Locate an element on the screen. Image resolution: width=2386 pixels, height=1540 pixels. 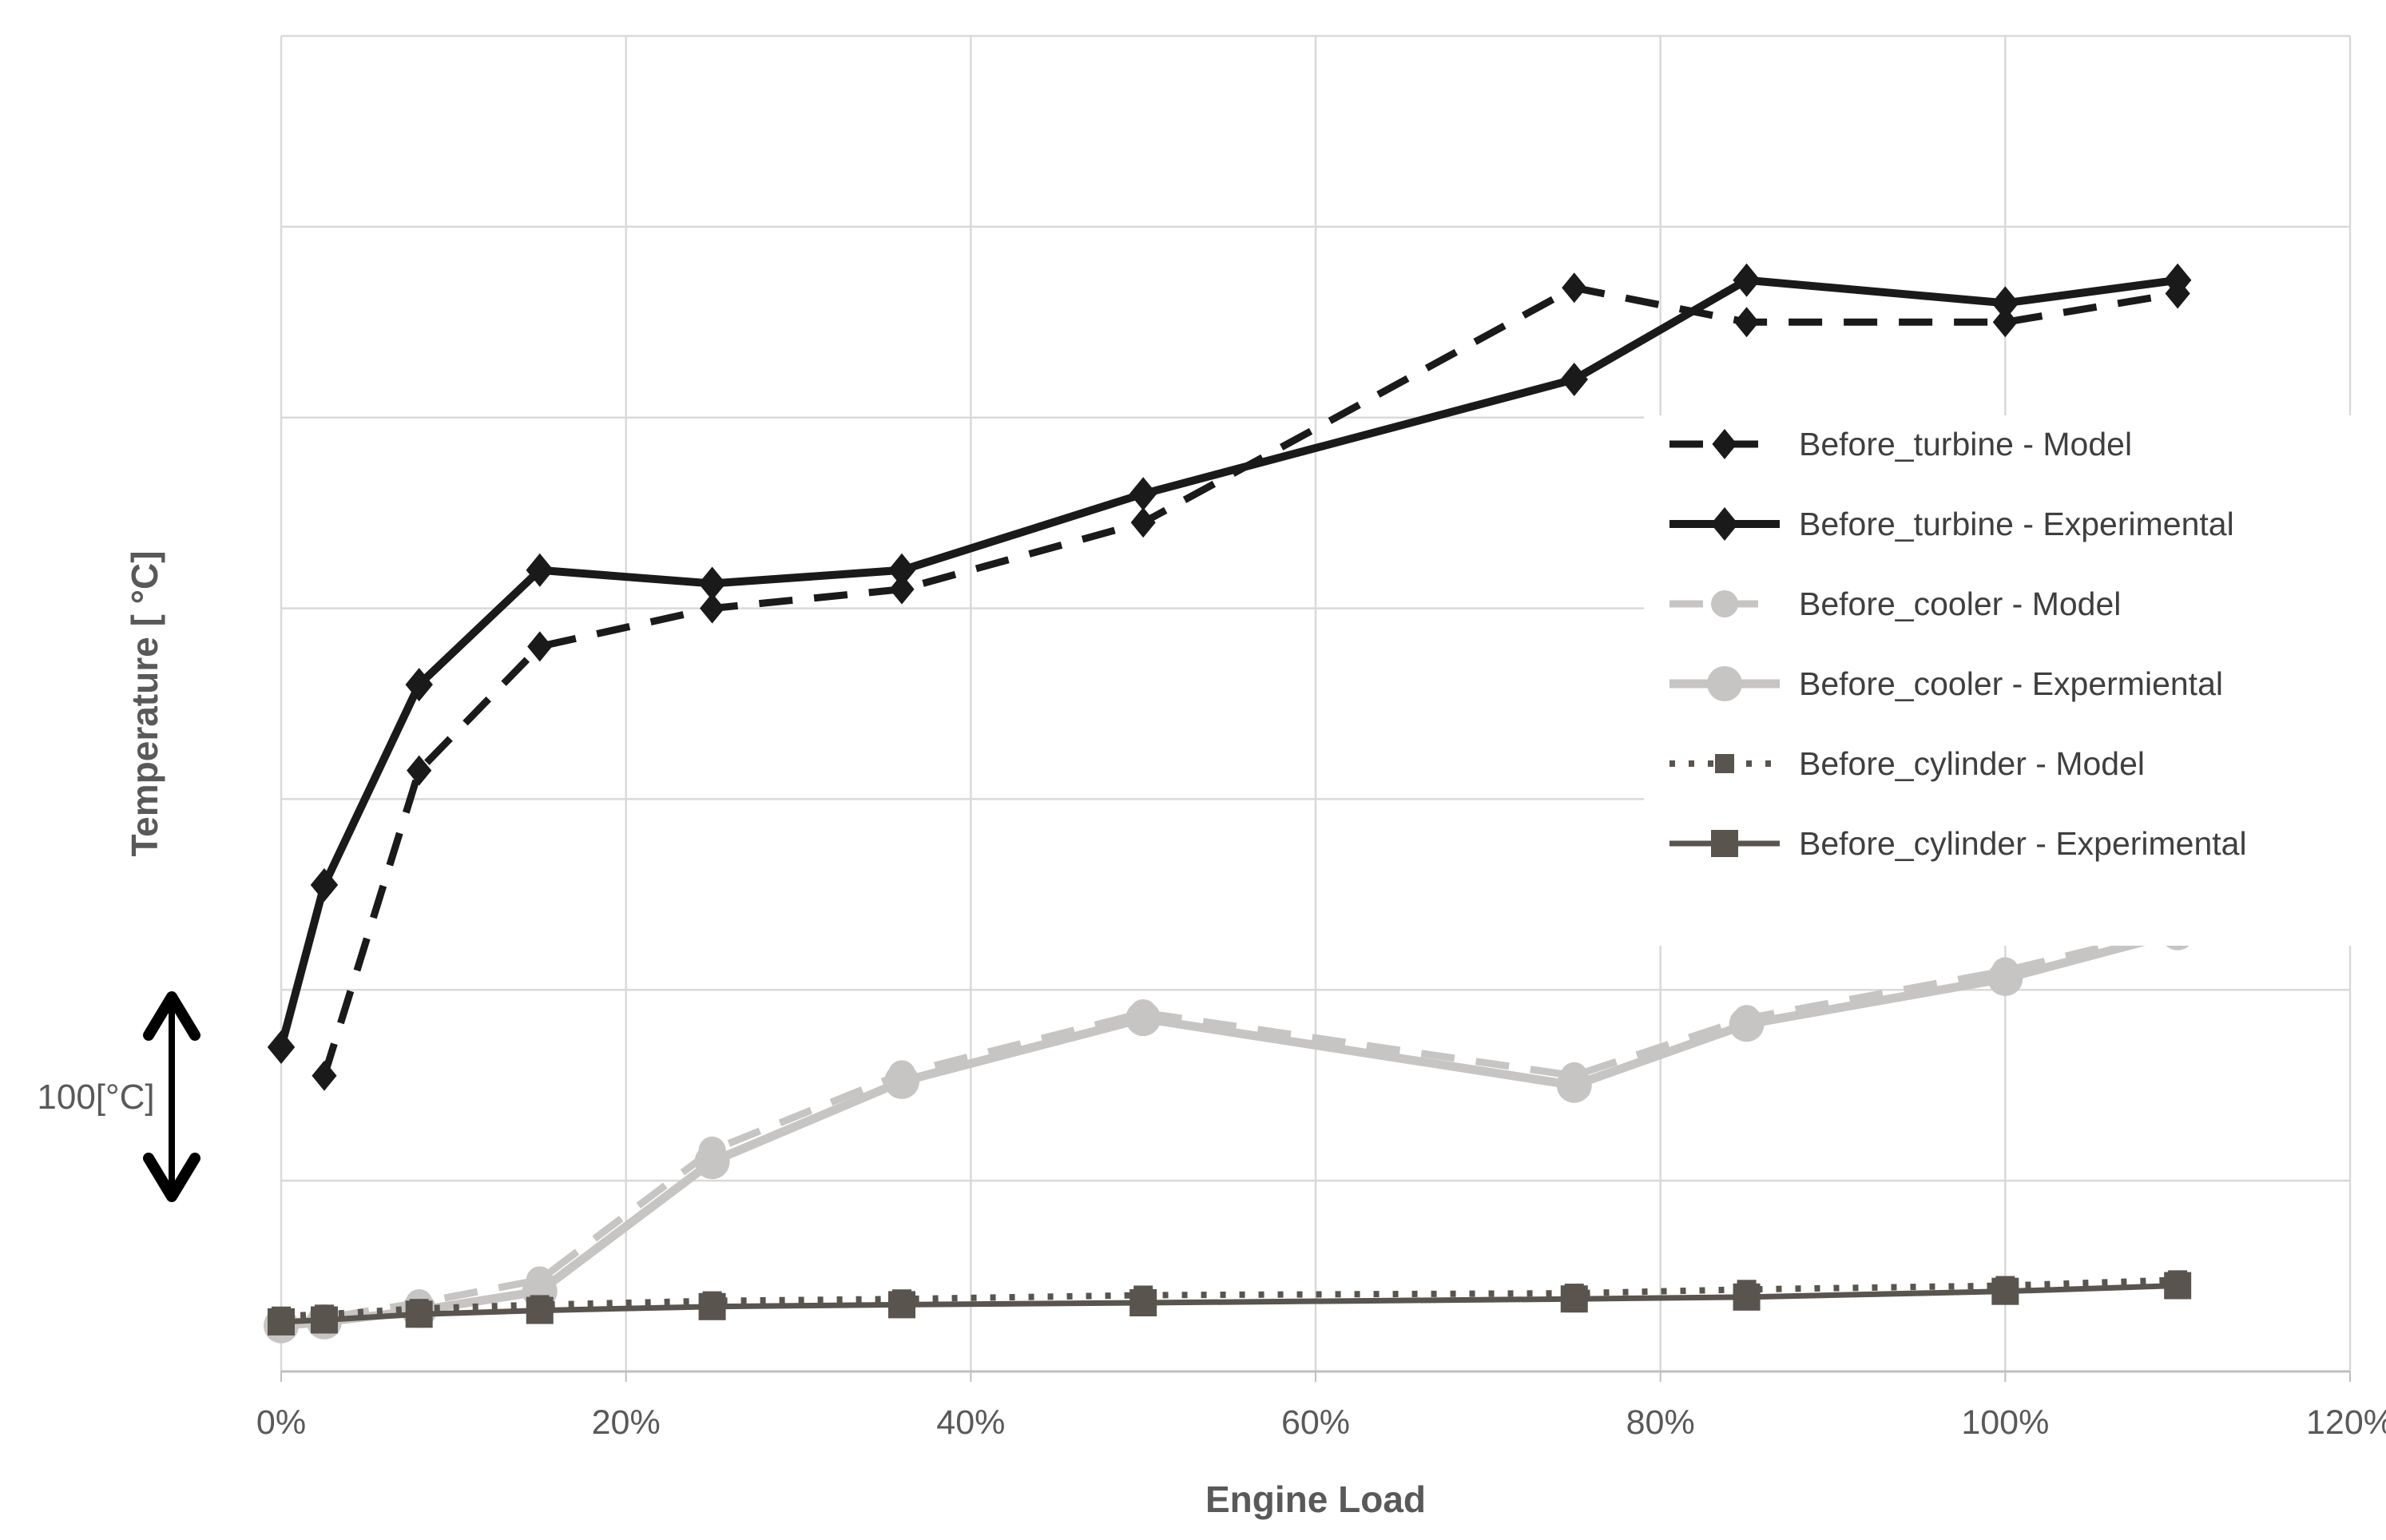
x-tick-label: 100% is located at coordinates (2005, 1422).